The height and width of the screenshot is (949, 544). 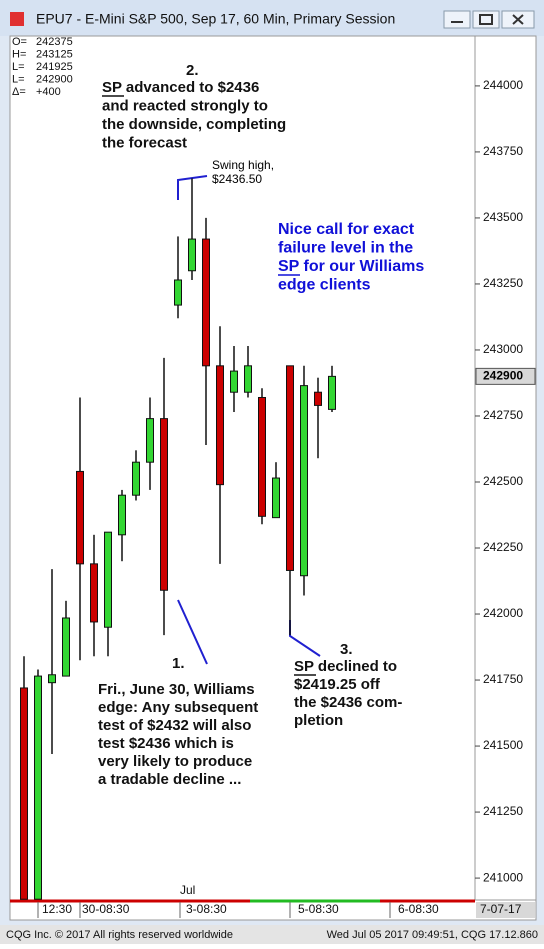 I want to click on maximize-button, so click(x=486, y=19).